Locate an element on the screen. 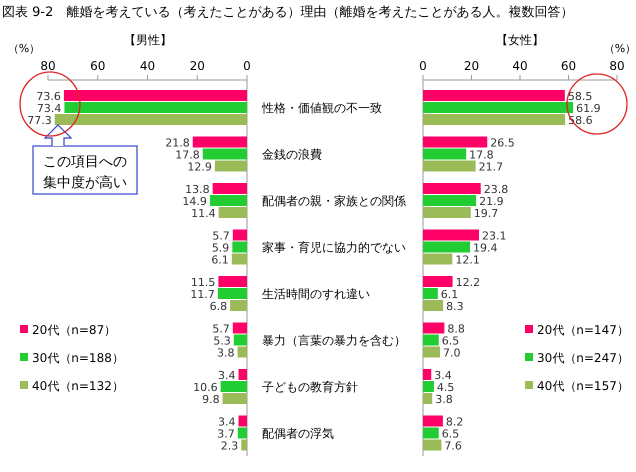 Image resolution: width=636 pixels, height=472 pixels. annotation: この項目への集中度が高い is located at coordinates (85, 172).